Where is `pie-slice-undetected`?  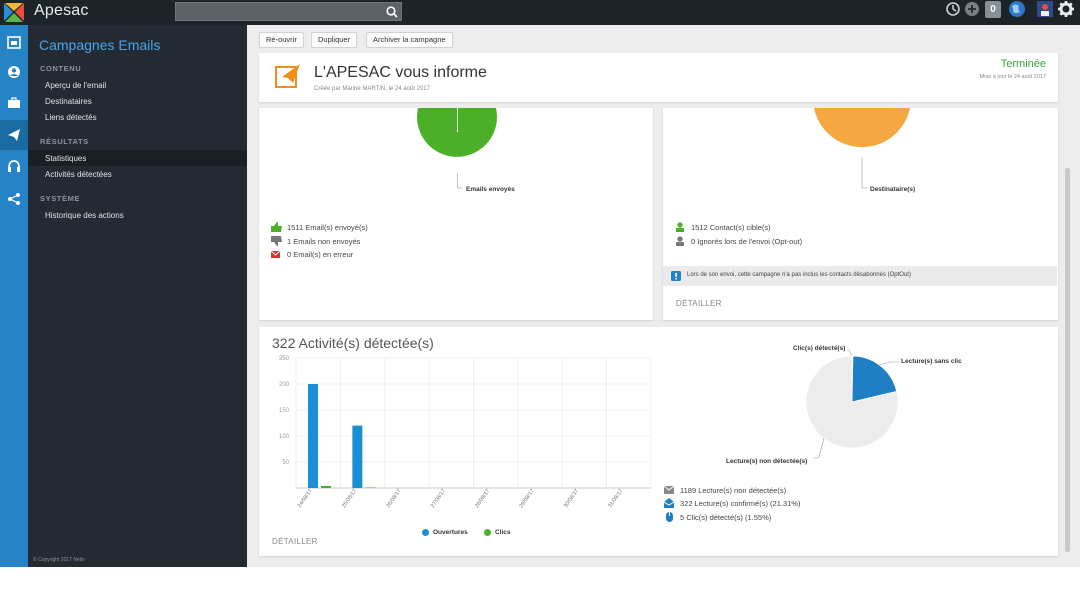
pie-slice-undetected is located at coordinates (852, 402).